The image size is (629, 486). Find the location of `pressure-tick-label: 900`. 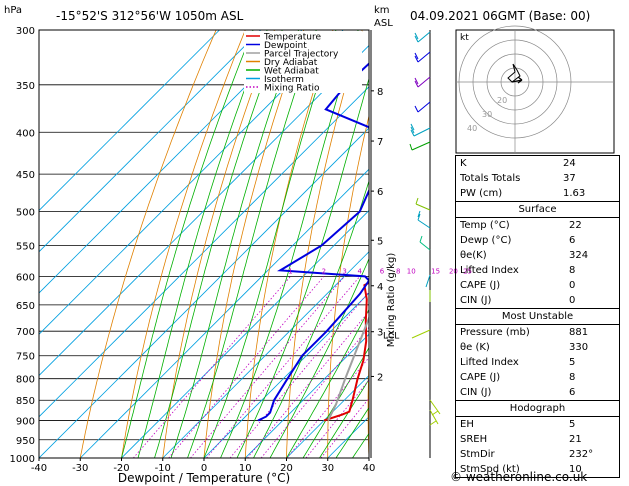

pressure-tick-label: 900 is located at coordinates (25, 422).